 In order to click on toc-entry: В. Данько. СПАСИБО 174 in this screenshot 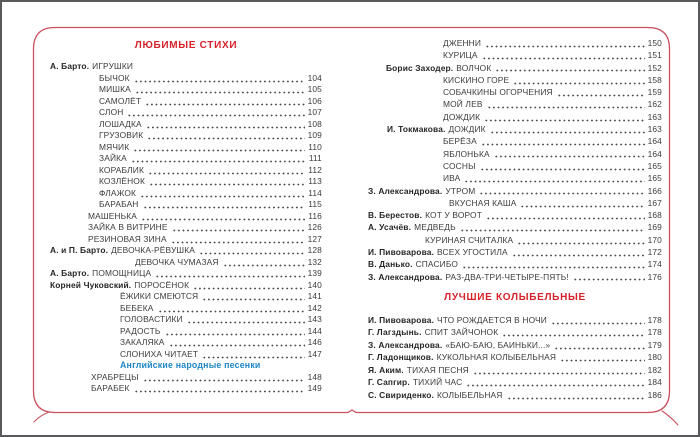, I will do `click(515, 264)`.